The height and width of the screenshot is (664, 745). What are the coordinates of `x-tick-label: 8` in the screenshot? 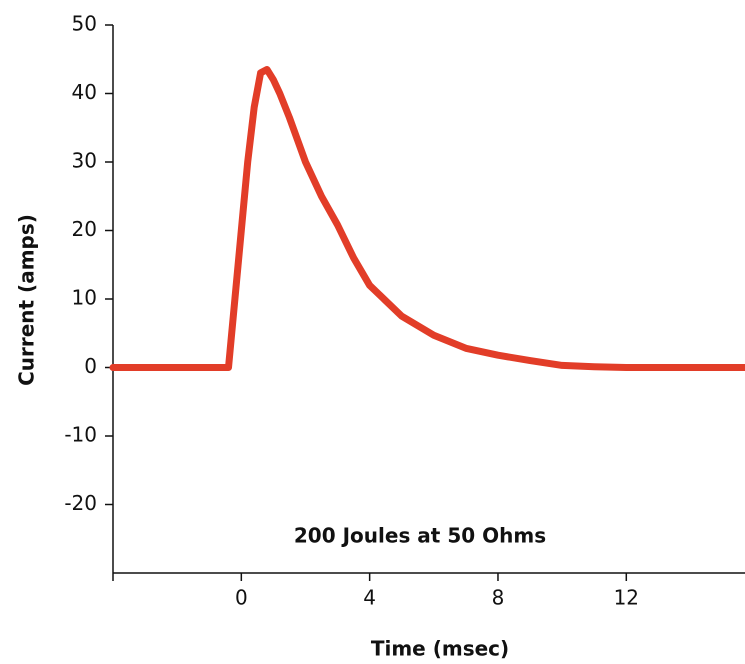 It's located at (498, 598).